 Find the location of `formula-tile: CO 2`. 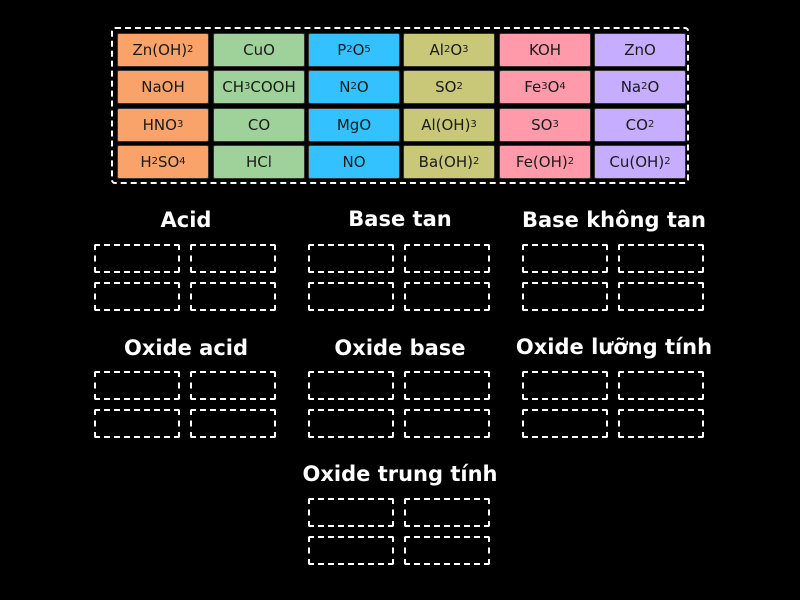

formula-tile: CO 2 is located at coordinates (640, 125).